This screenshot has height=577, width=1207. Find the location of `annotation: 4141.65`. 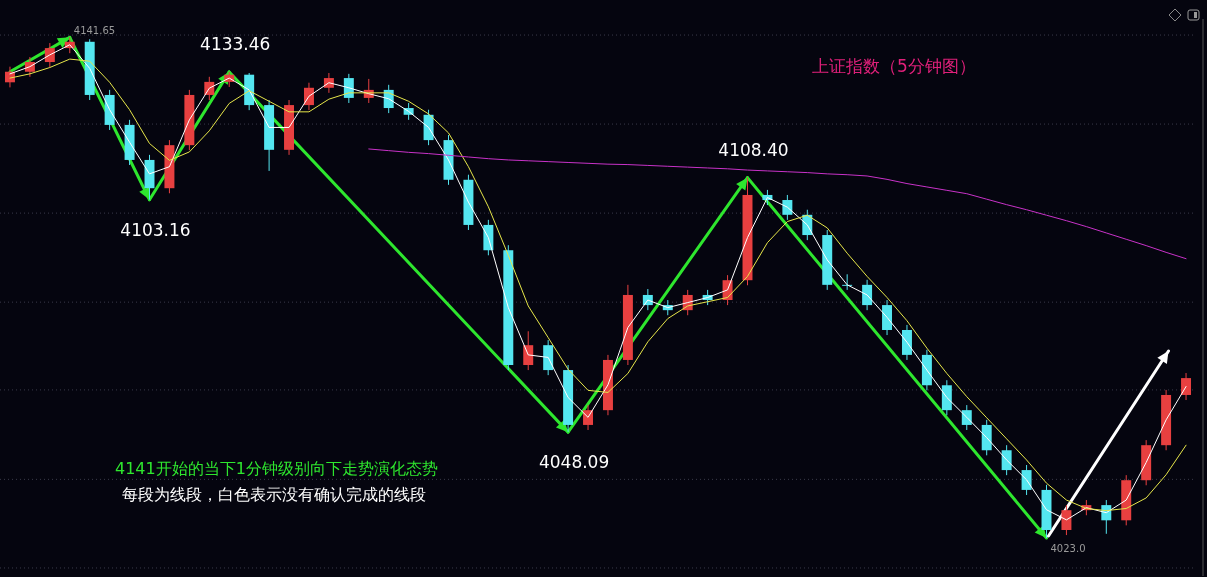

annotation: 4141.65 is located at coordinates (94, 31).